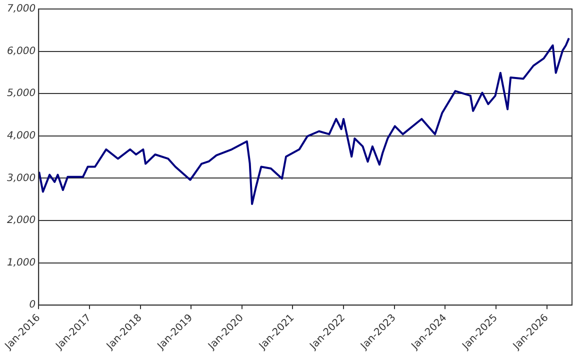 The width and height of the screenshot is (578, 357). I want to click on y-tick-label: 1,000, so click(21, 262).